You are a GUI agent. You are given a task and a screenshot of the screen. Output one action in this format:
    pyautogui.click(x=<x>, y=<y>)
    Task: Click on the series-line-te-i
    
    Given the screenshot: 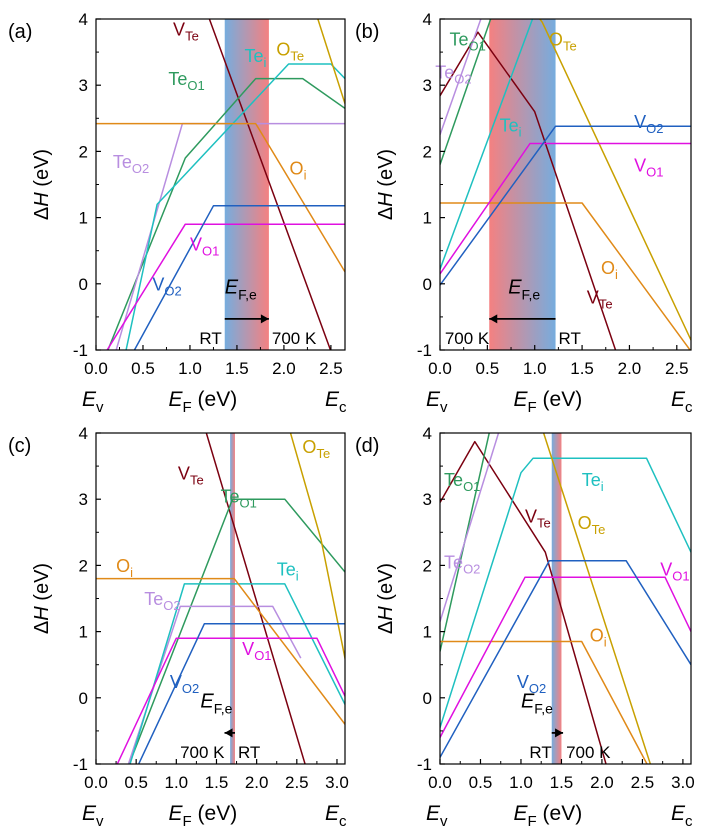 What is the action you would take?
    pyautogui.click(x=487, y=144)
    